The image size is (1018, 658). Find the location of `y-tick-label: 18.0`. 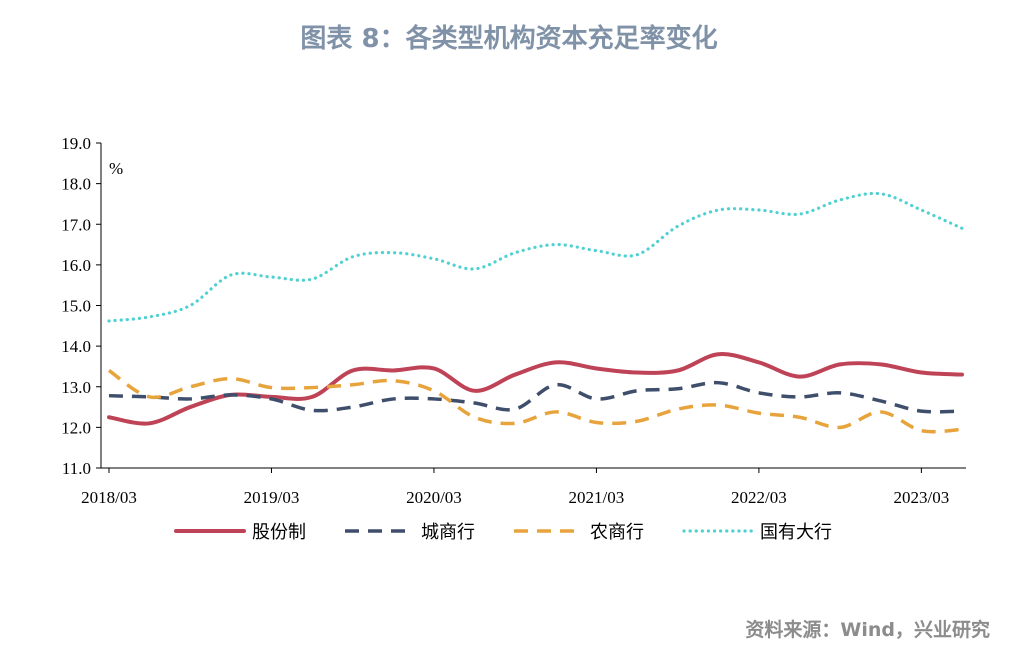

y-tick-label: 18.0 is located at coordinates (76, 184).